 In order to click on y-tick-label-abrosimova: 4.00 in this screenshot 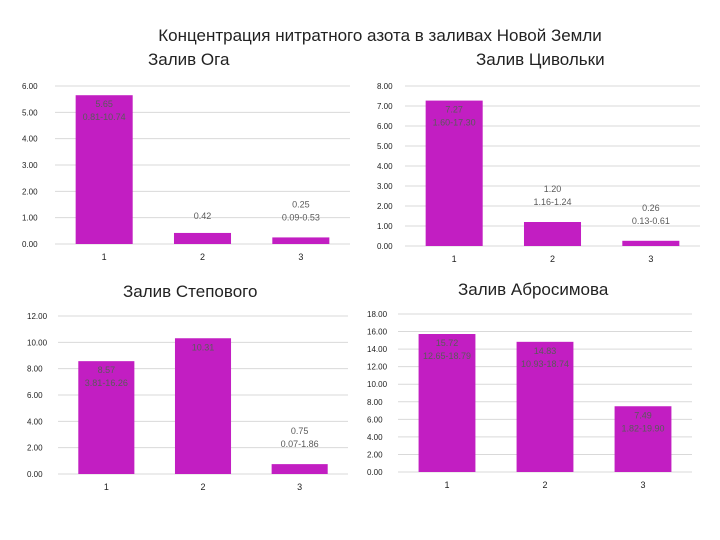, I will do `click(375, 437)`.